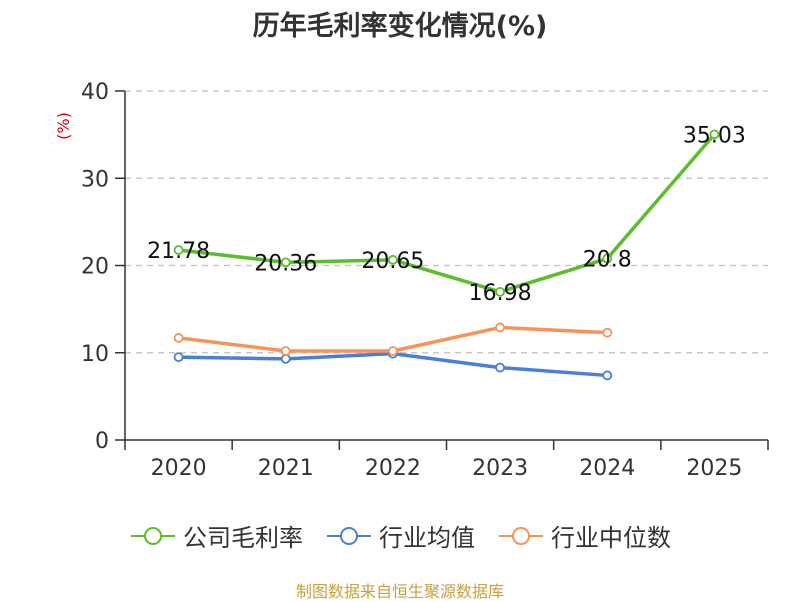 The width and height of the screenshot is (800, 602). What do you see at coordinates (399, 591) in the screenshot?
I see `source-note: 制图数据来自恒生聚源数据库` at bounding box center [399, 591].